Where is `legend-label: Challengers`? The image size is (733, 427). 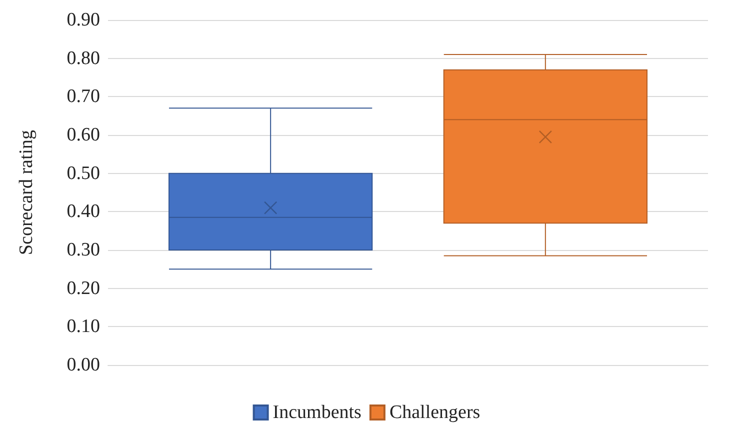 legend-label: Challengers is located at coordinates (434, 412).